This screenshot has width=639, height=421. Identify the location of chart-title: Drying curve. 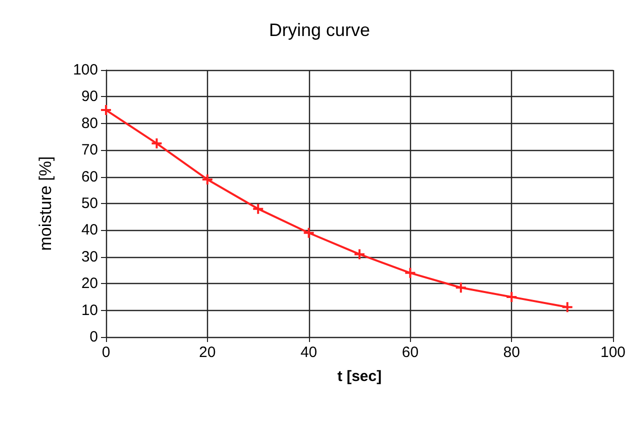
(319, 30).